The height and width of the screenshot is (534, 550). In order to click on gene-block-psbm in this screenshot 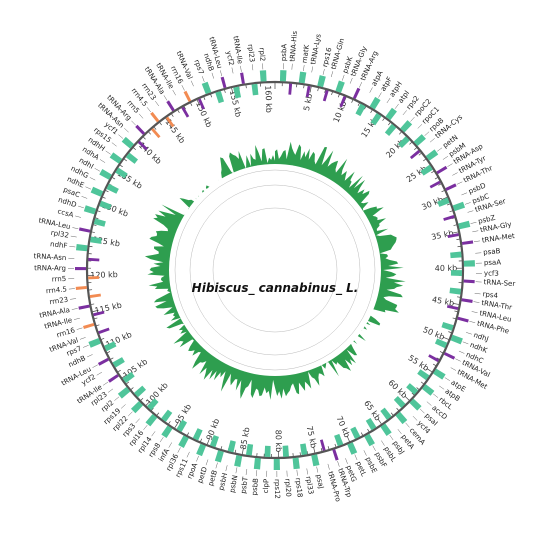, I will do `click(426, 170)`.